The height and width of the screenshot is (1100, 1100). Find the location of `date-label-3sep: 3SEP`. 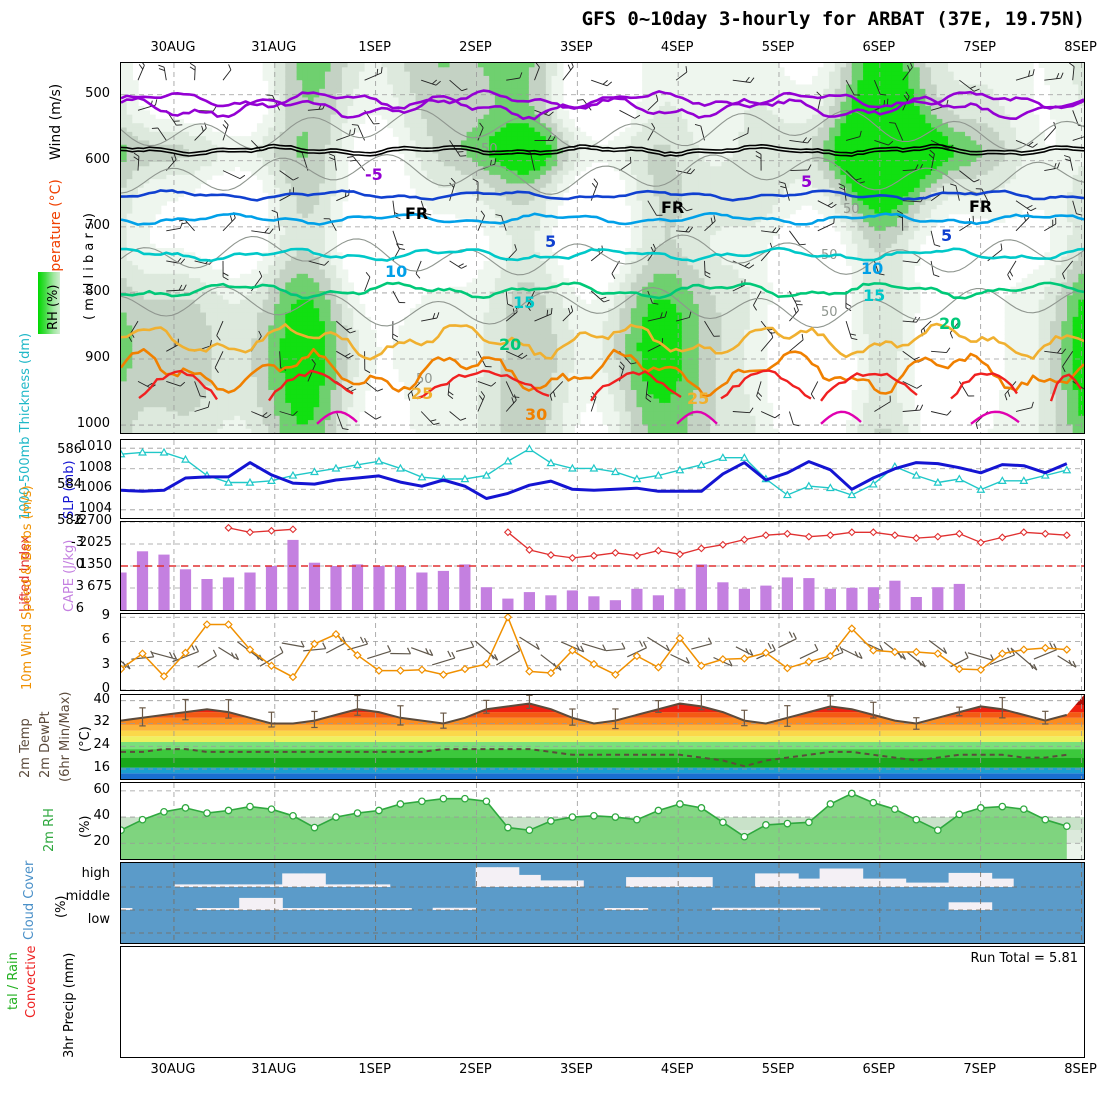

date-label-3sep: 3SEP is located at coordinates (576, 47).